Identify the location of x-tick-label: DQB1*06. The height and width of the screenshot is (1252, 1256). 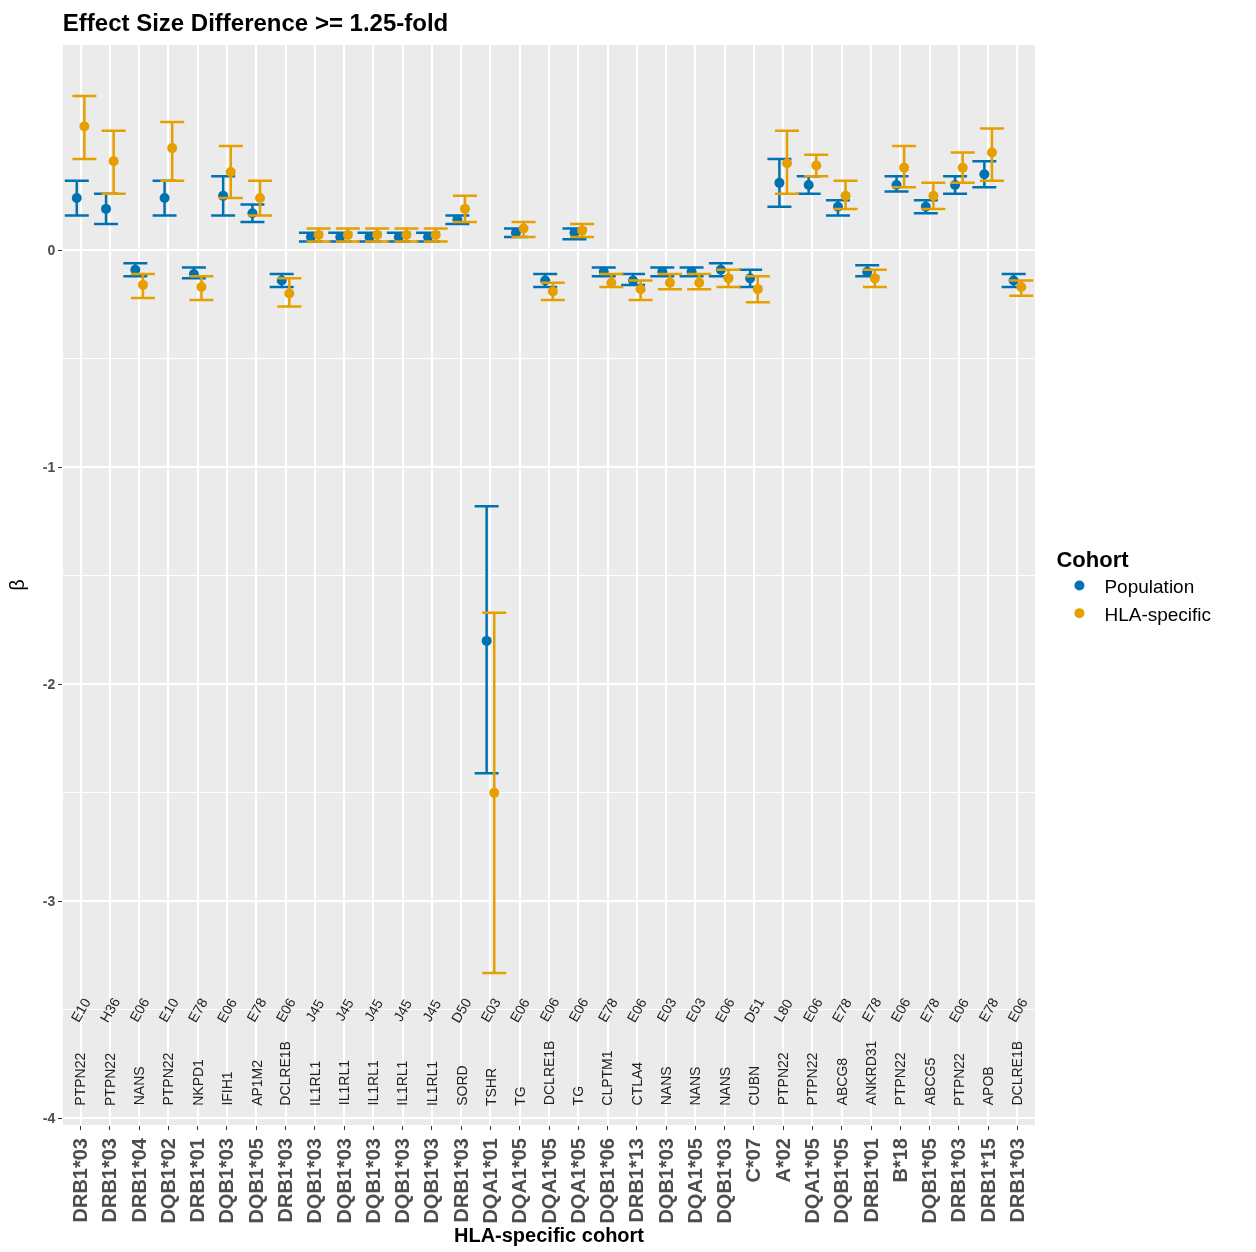
(607, 1181).